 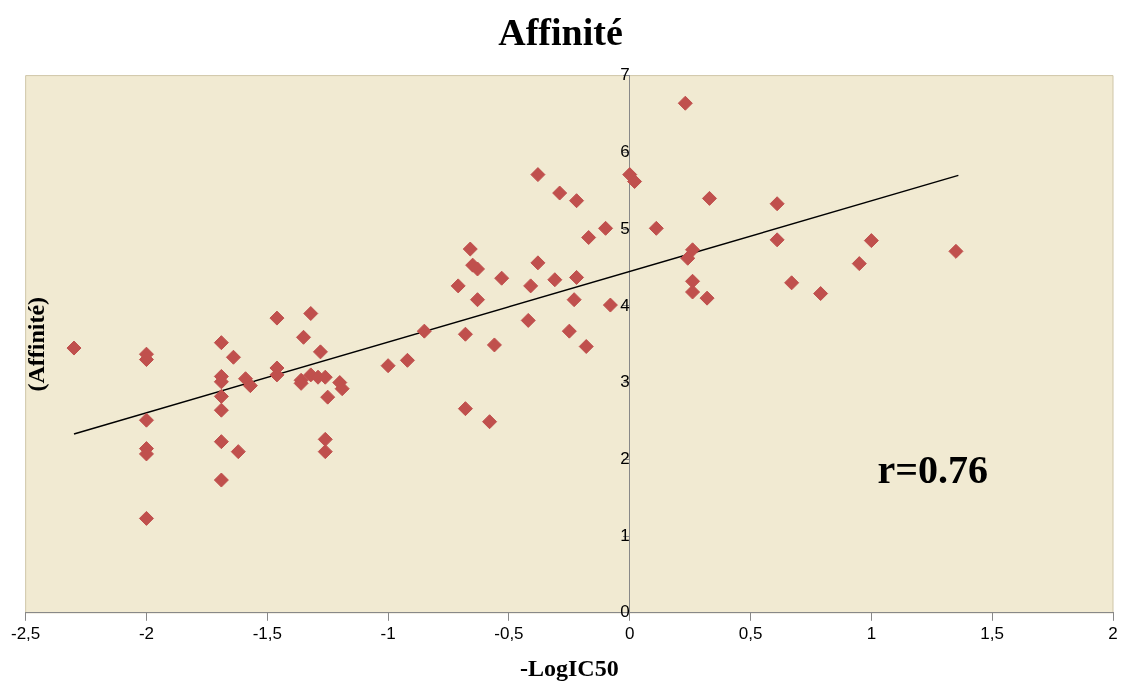 I want to click on chart-title: Affinité, so click(x=560, y=31).